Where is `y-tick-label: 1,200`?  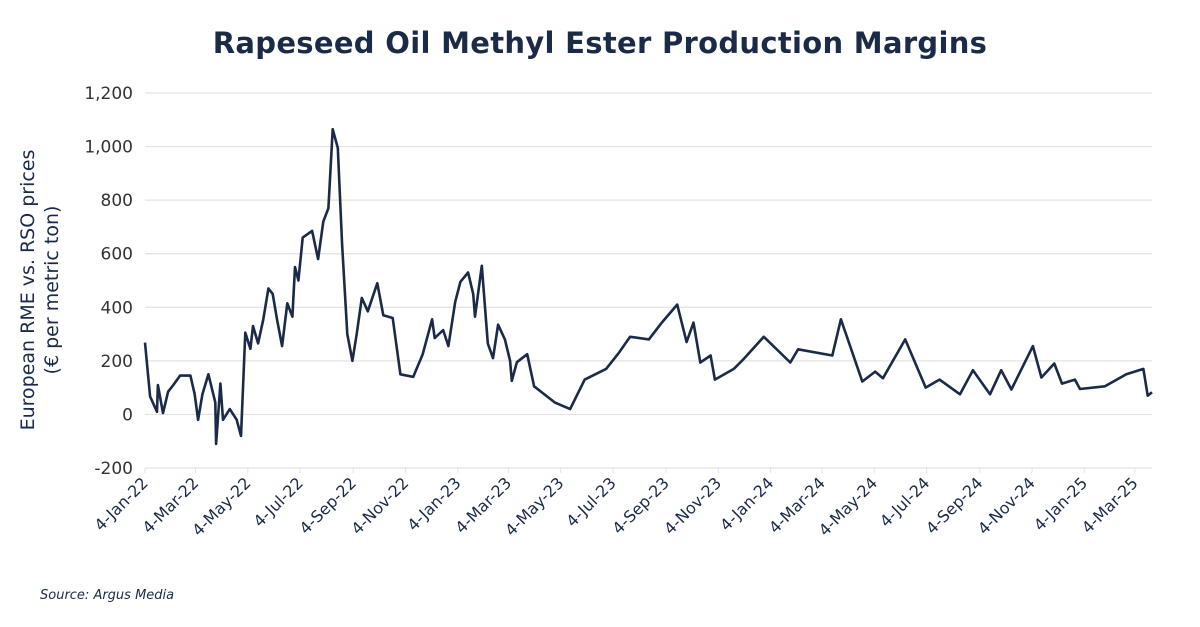 y-tick-label: 1,200 is located at coordinates (108, 94).